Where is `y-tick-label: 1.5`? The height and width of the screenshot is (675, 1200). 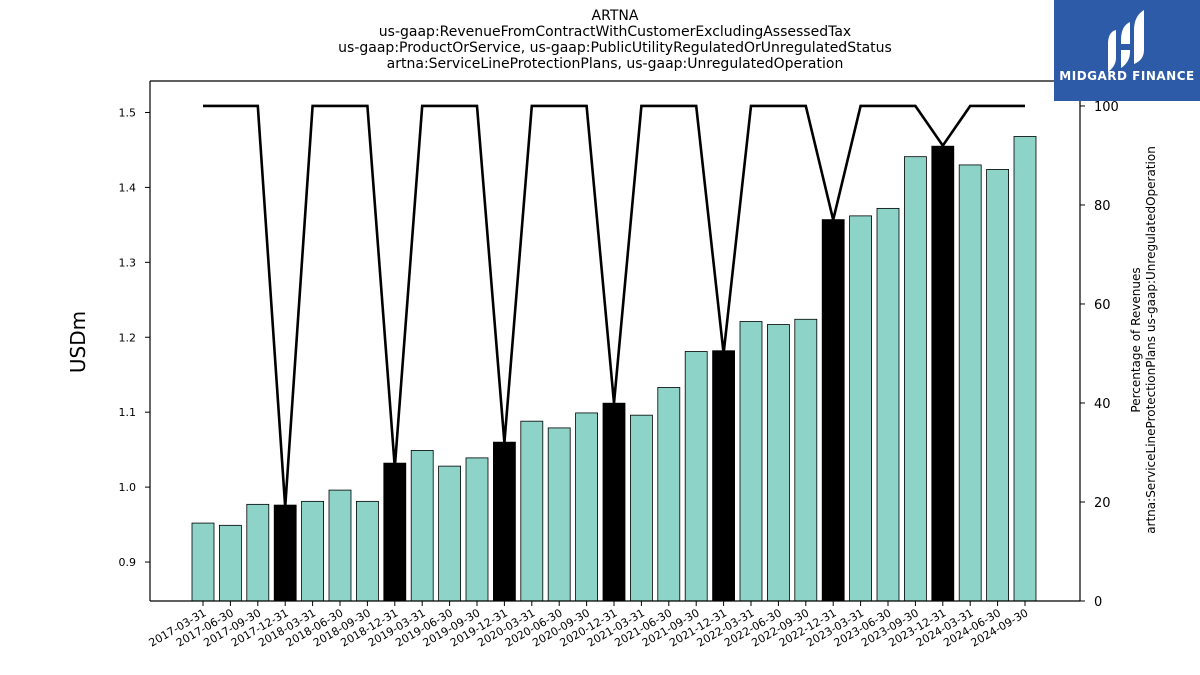
y-tick-label: 1.5 is located at coordinates (128, 112).